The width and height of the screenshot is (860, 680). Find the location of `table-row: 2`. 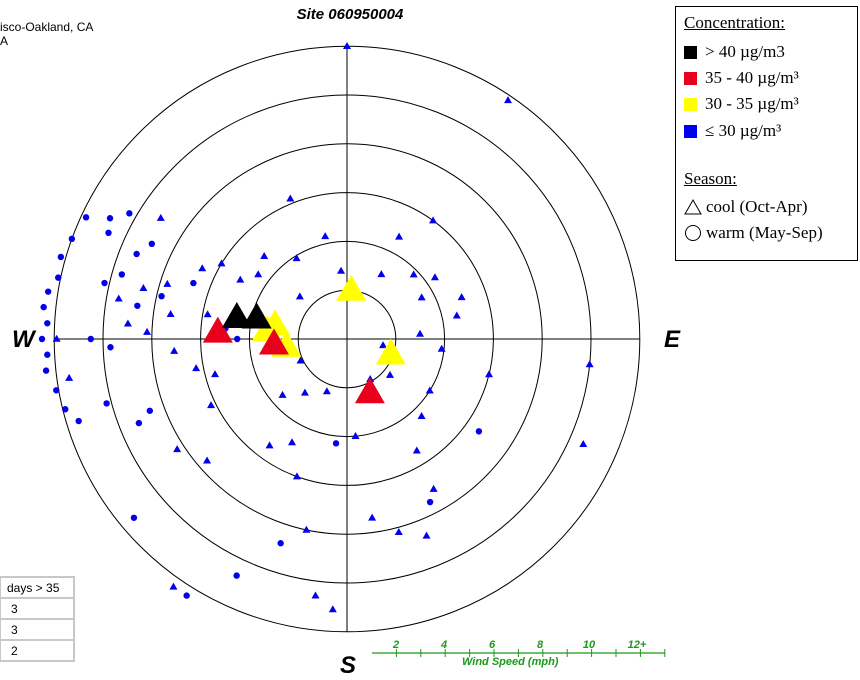

table-row: 2 is located at coordinates (37, 650).